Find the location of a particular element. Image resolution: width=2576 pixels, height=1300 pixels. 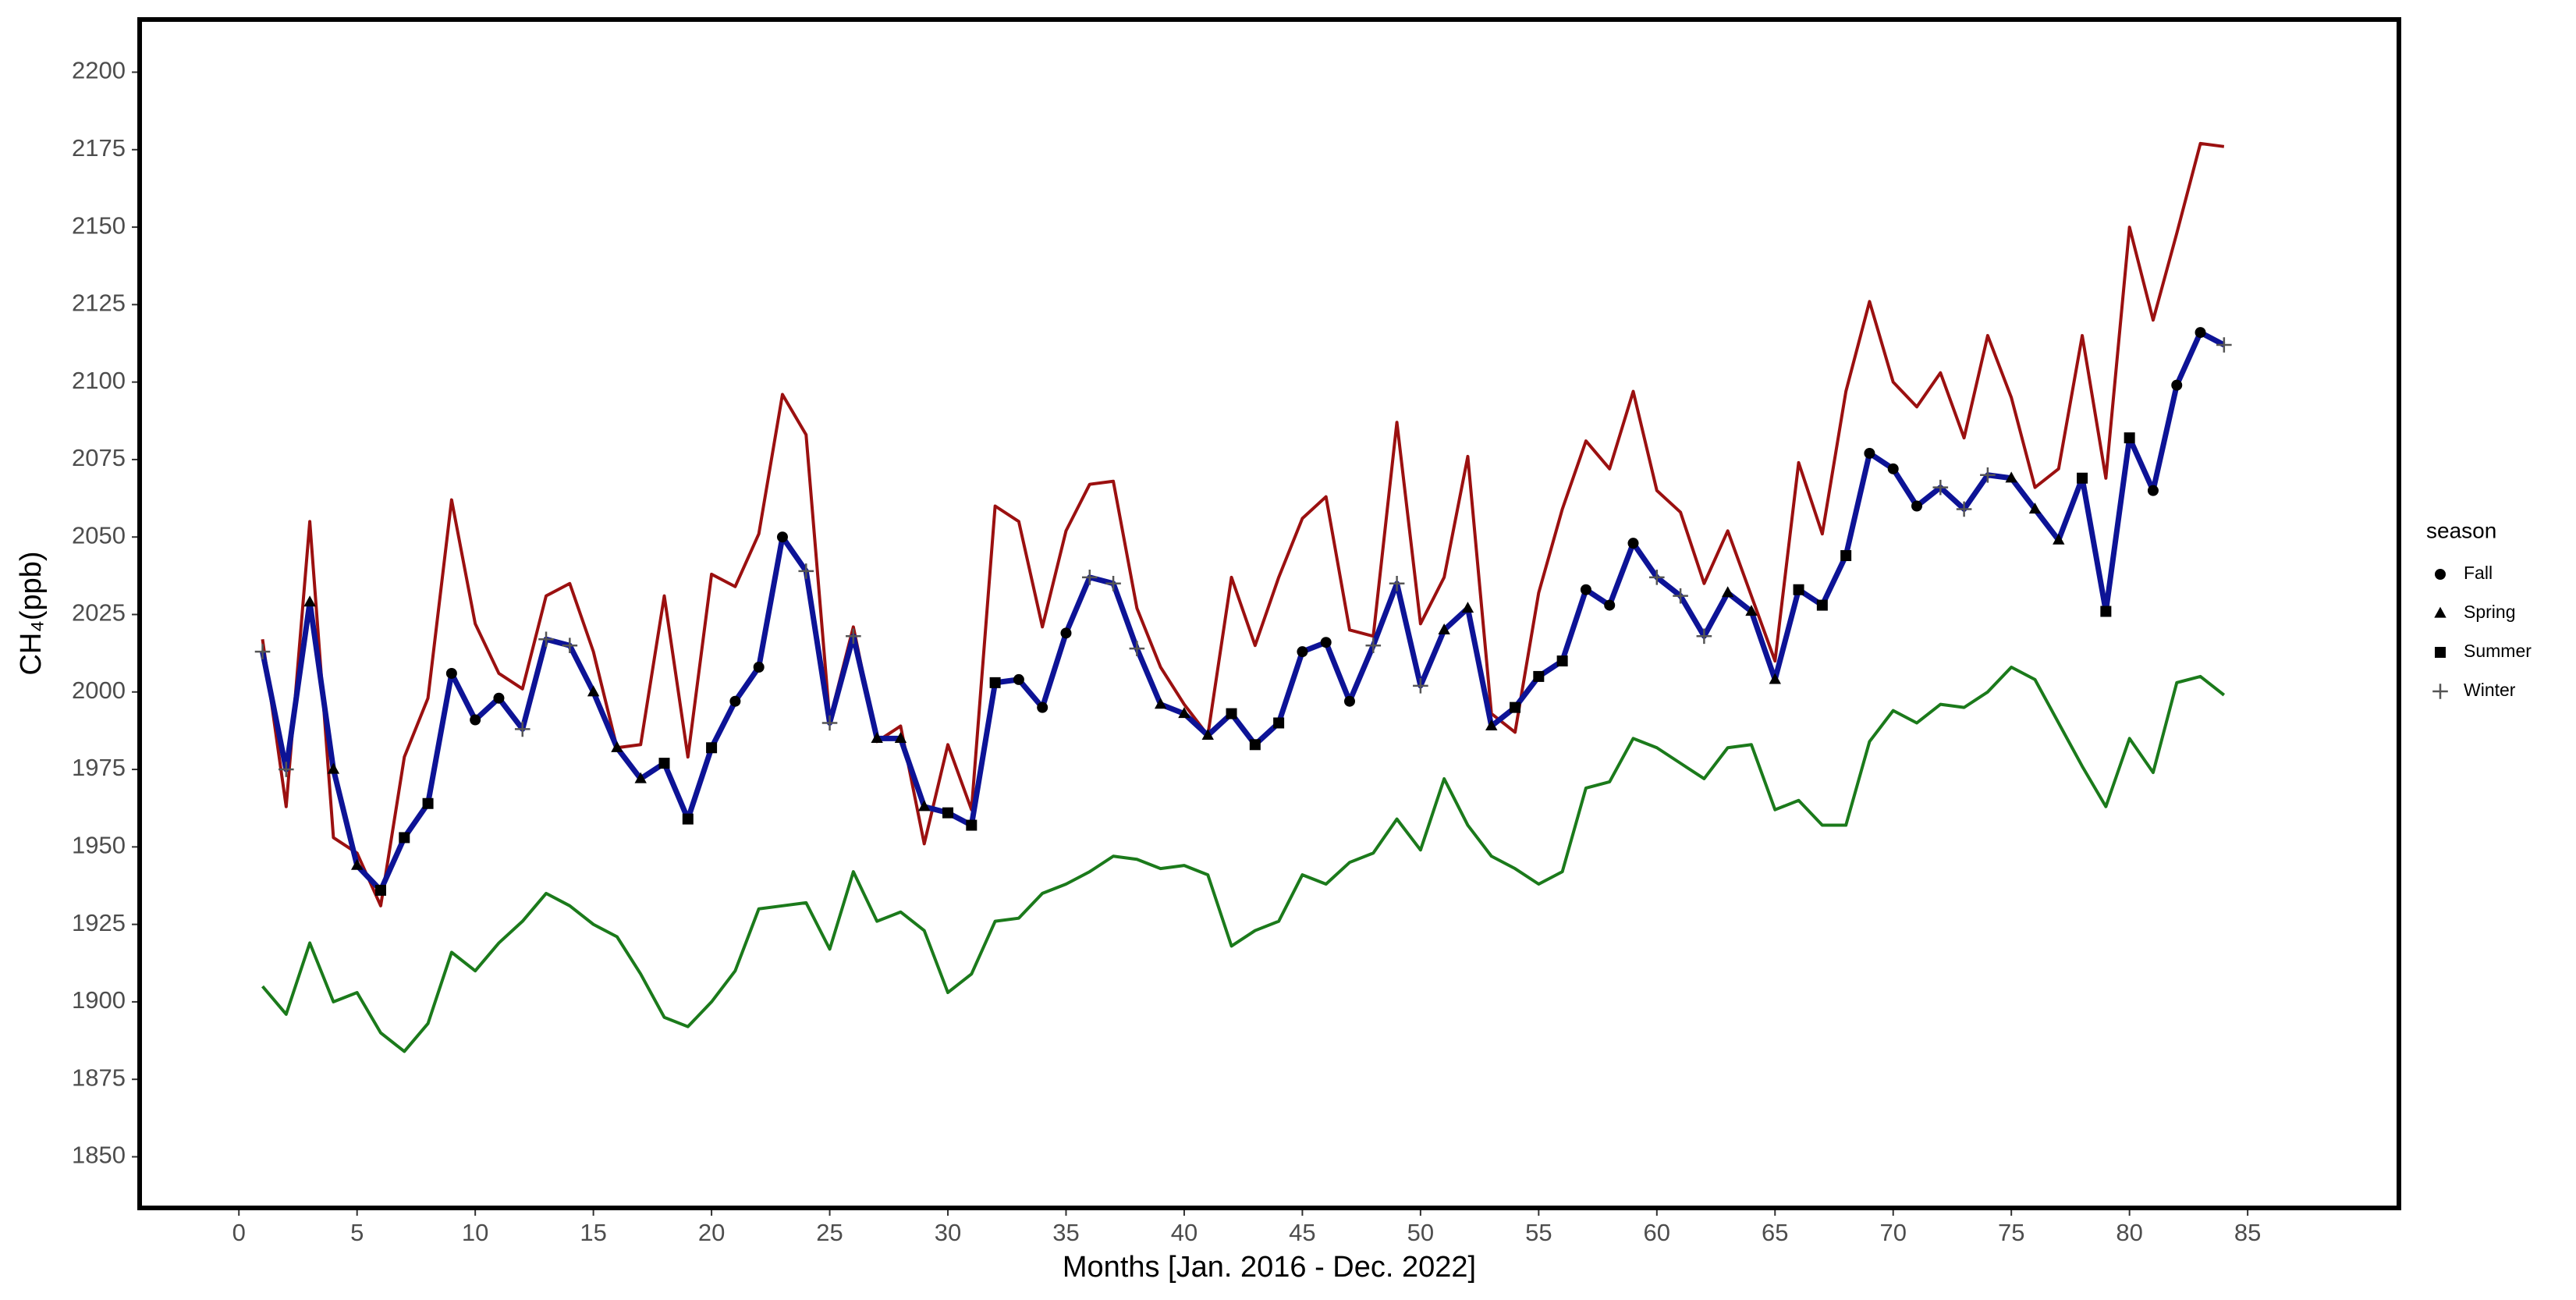

x-tick-label: 80 is located at coordinates (2129, 1232).